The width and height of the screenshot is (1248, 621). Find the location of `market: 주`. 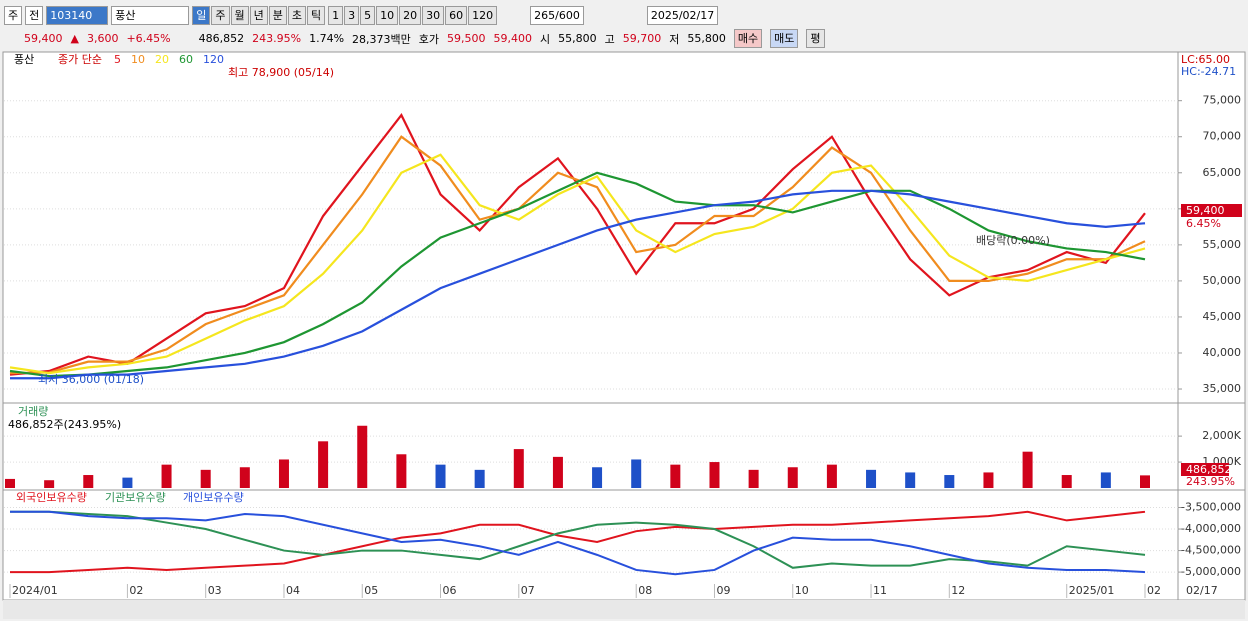

market: 주 is located at coordinates (13, 15).